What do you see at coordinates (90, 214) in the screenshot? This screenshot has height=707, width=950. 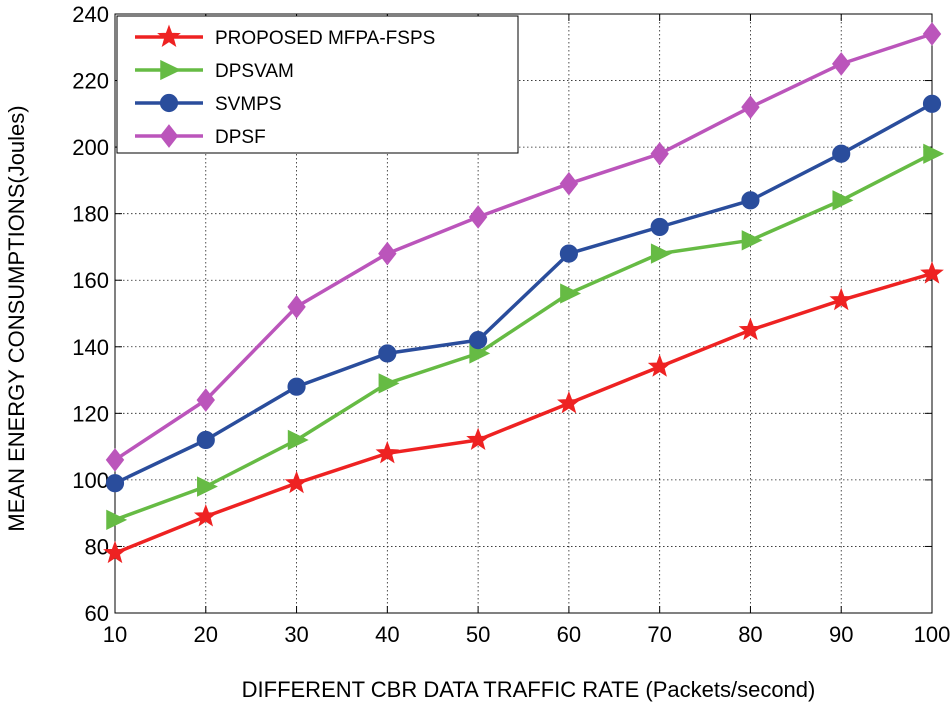 I see `y-tick-label: 180` at bounding box center [90, 214].